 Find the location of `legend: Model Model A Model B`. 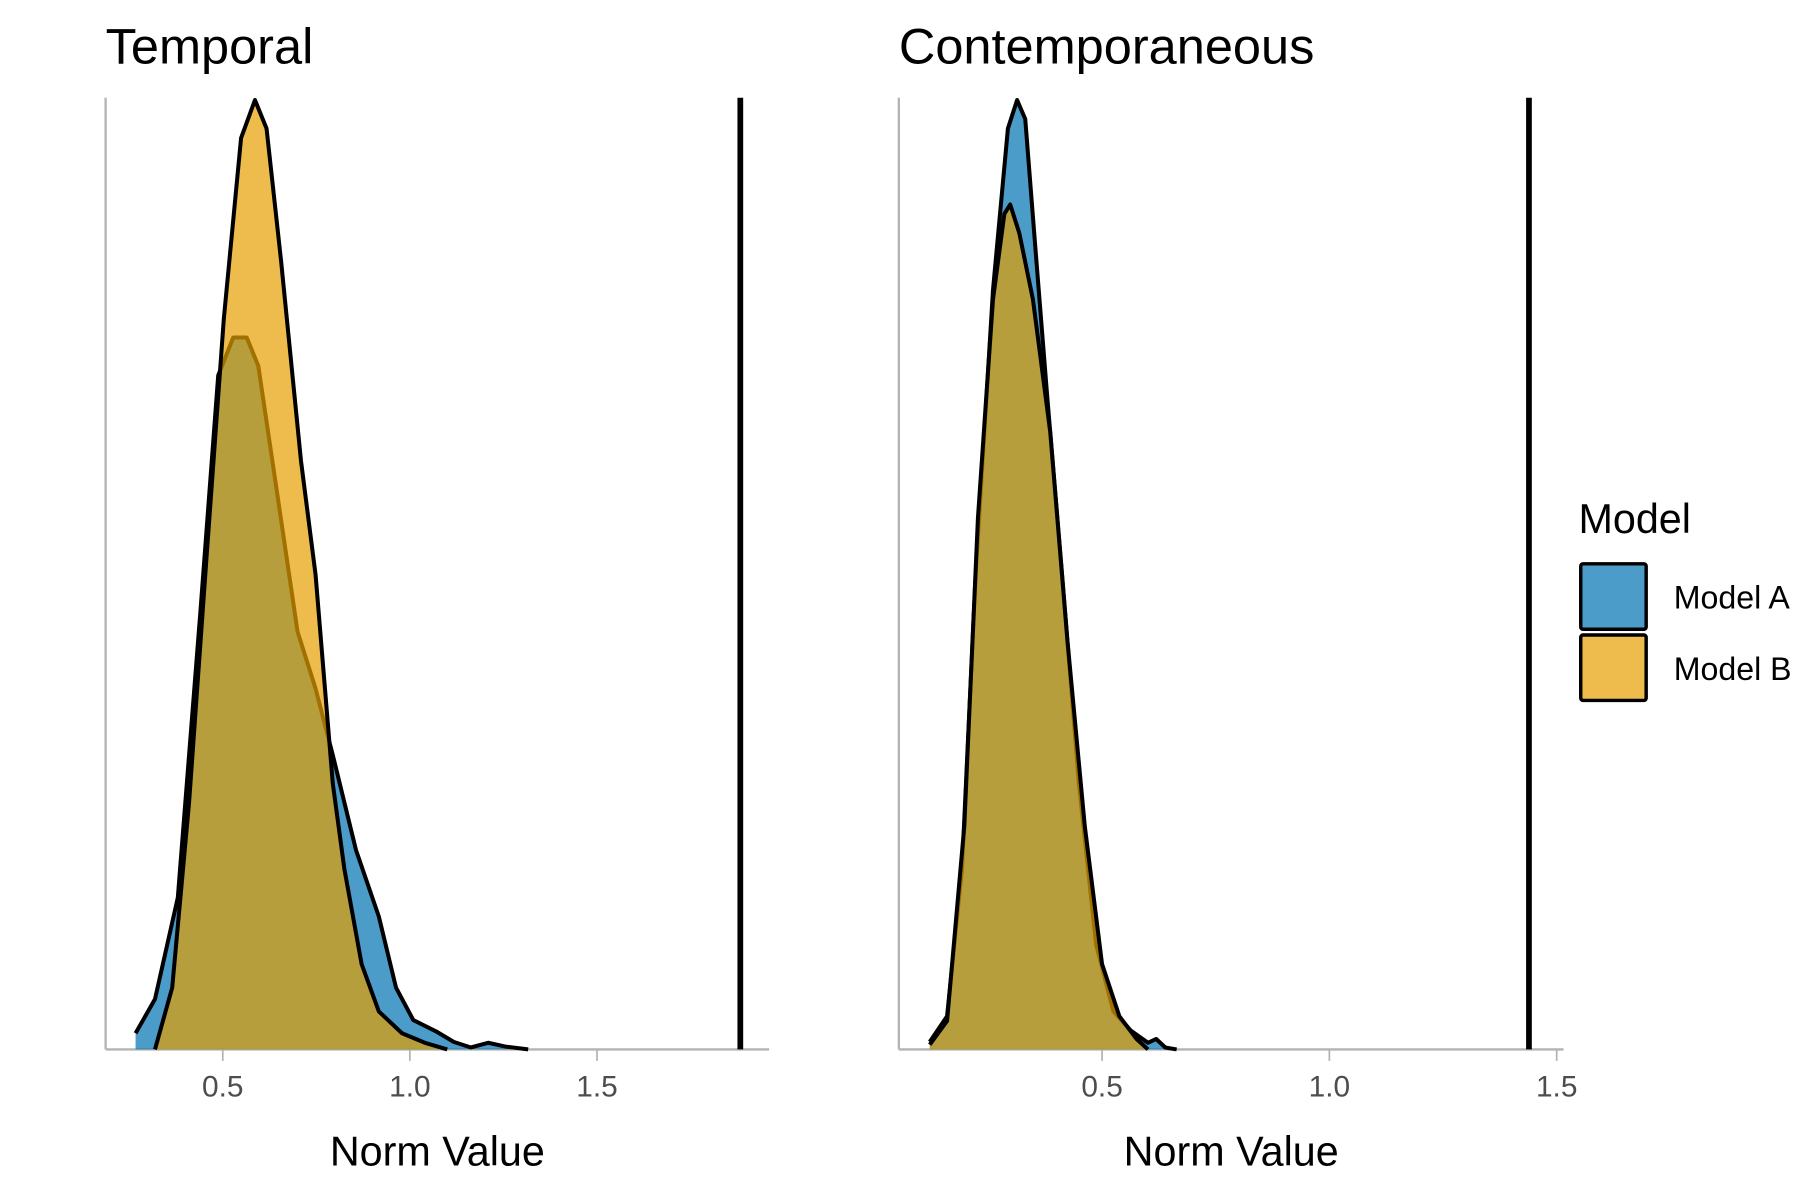

legend: Model Model A Model B is located at coordinates (1685, 599).